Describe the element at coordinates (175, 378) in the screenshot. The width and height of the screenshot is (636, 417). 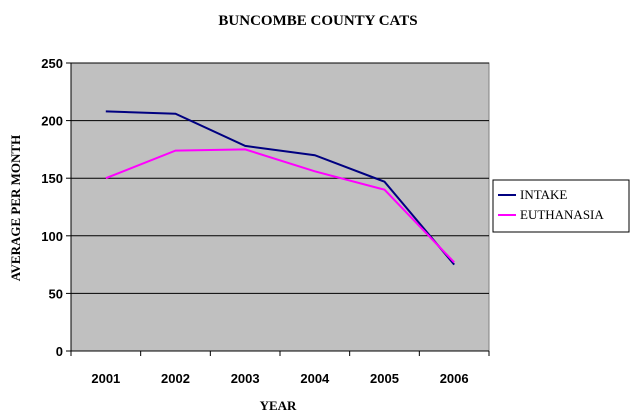
I see `x-tick-label: 2002` at that location.